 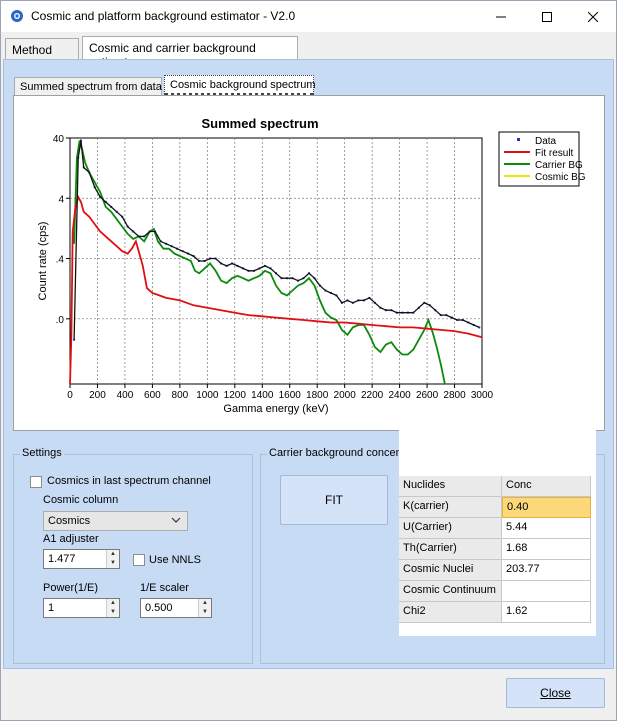 I want to click on cosmics-last-channel-label: Cosmics in last spectrum channel, so click(x=129, y=481).